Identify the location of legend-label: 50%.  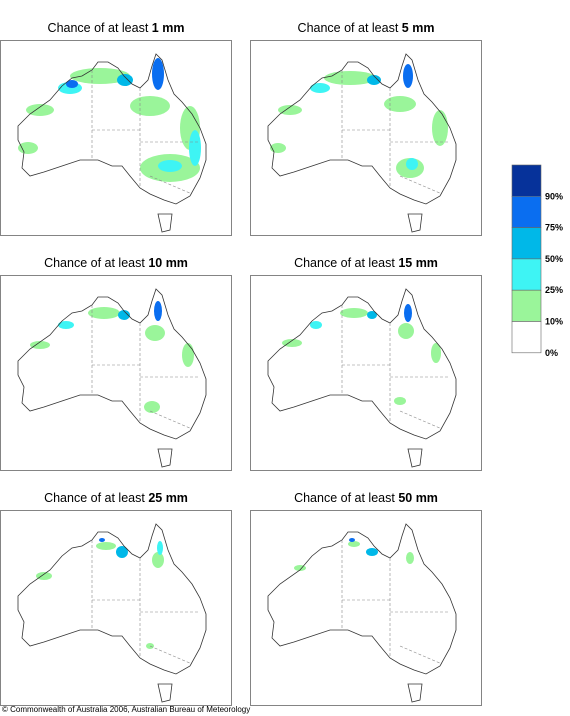
(554, 259).